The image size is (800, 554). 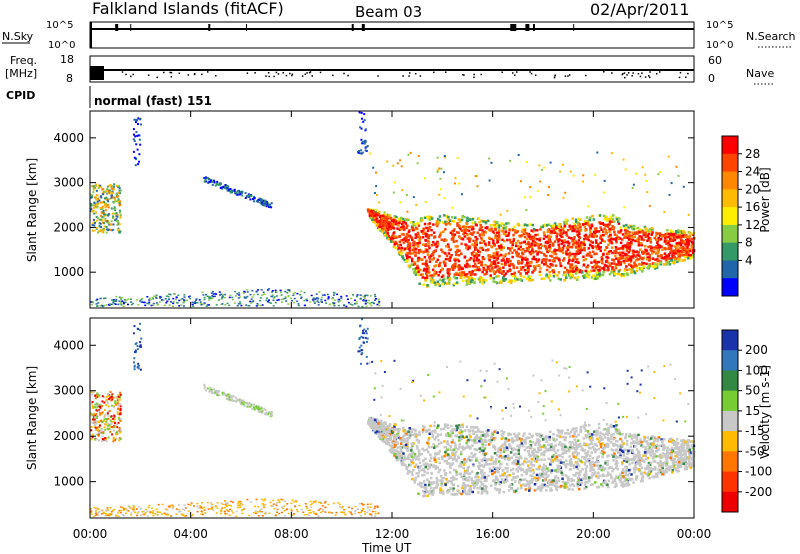 What do you see at coordinates (514, 75) in the screenshot?
I see `nave-point` at bounding box center [514, 75].